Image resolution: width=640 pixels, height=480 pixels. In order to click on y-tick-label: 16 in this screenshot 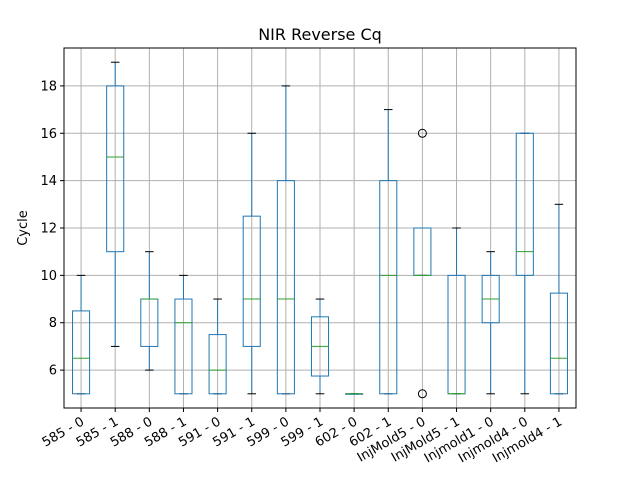, I will do `click(48, 134)`.